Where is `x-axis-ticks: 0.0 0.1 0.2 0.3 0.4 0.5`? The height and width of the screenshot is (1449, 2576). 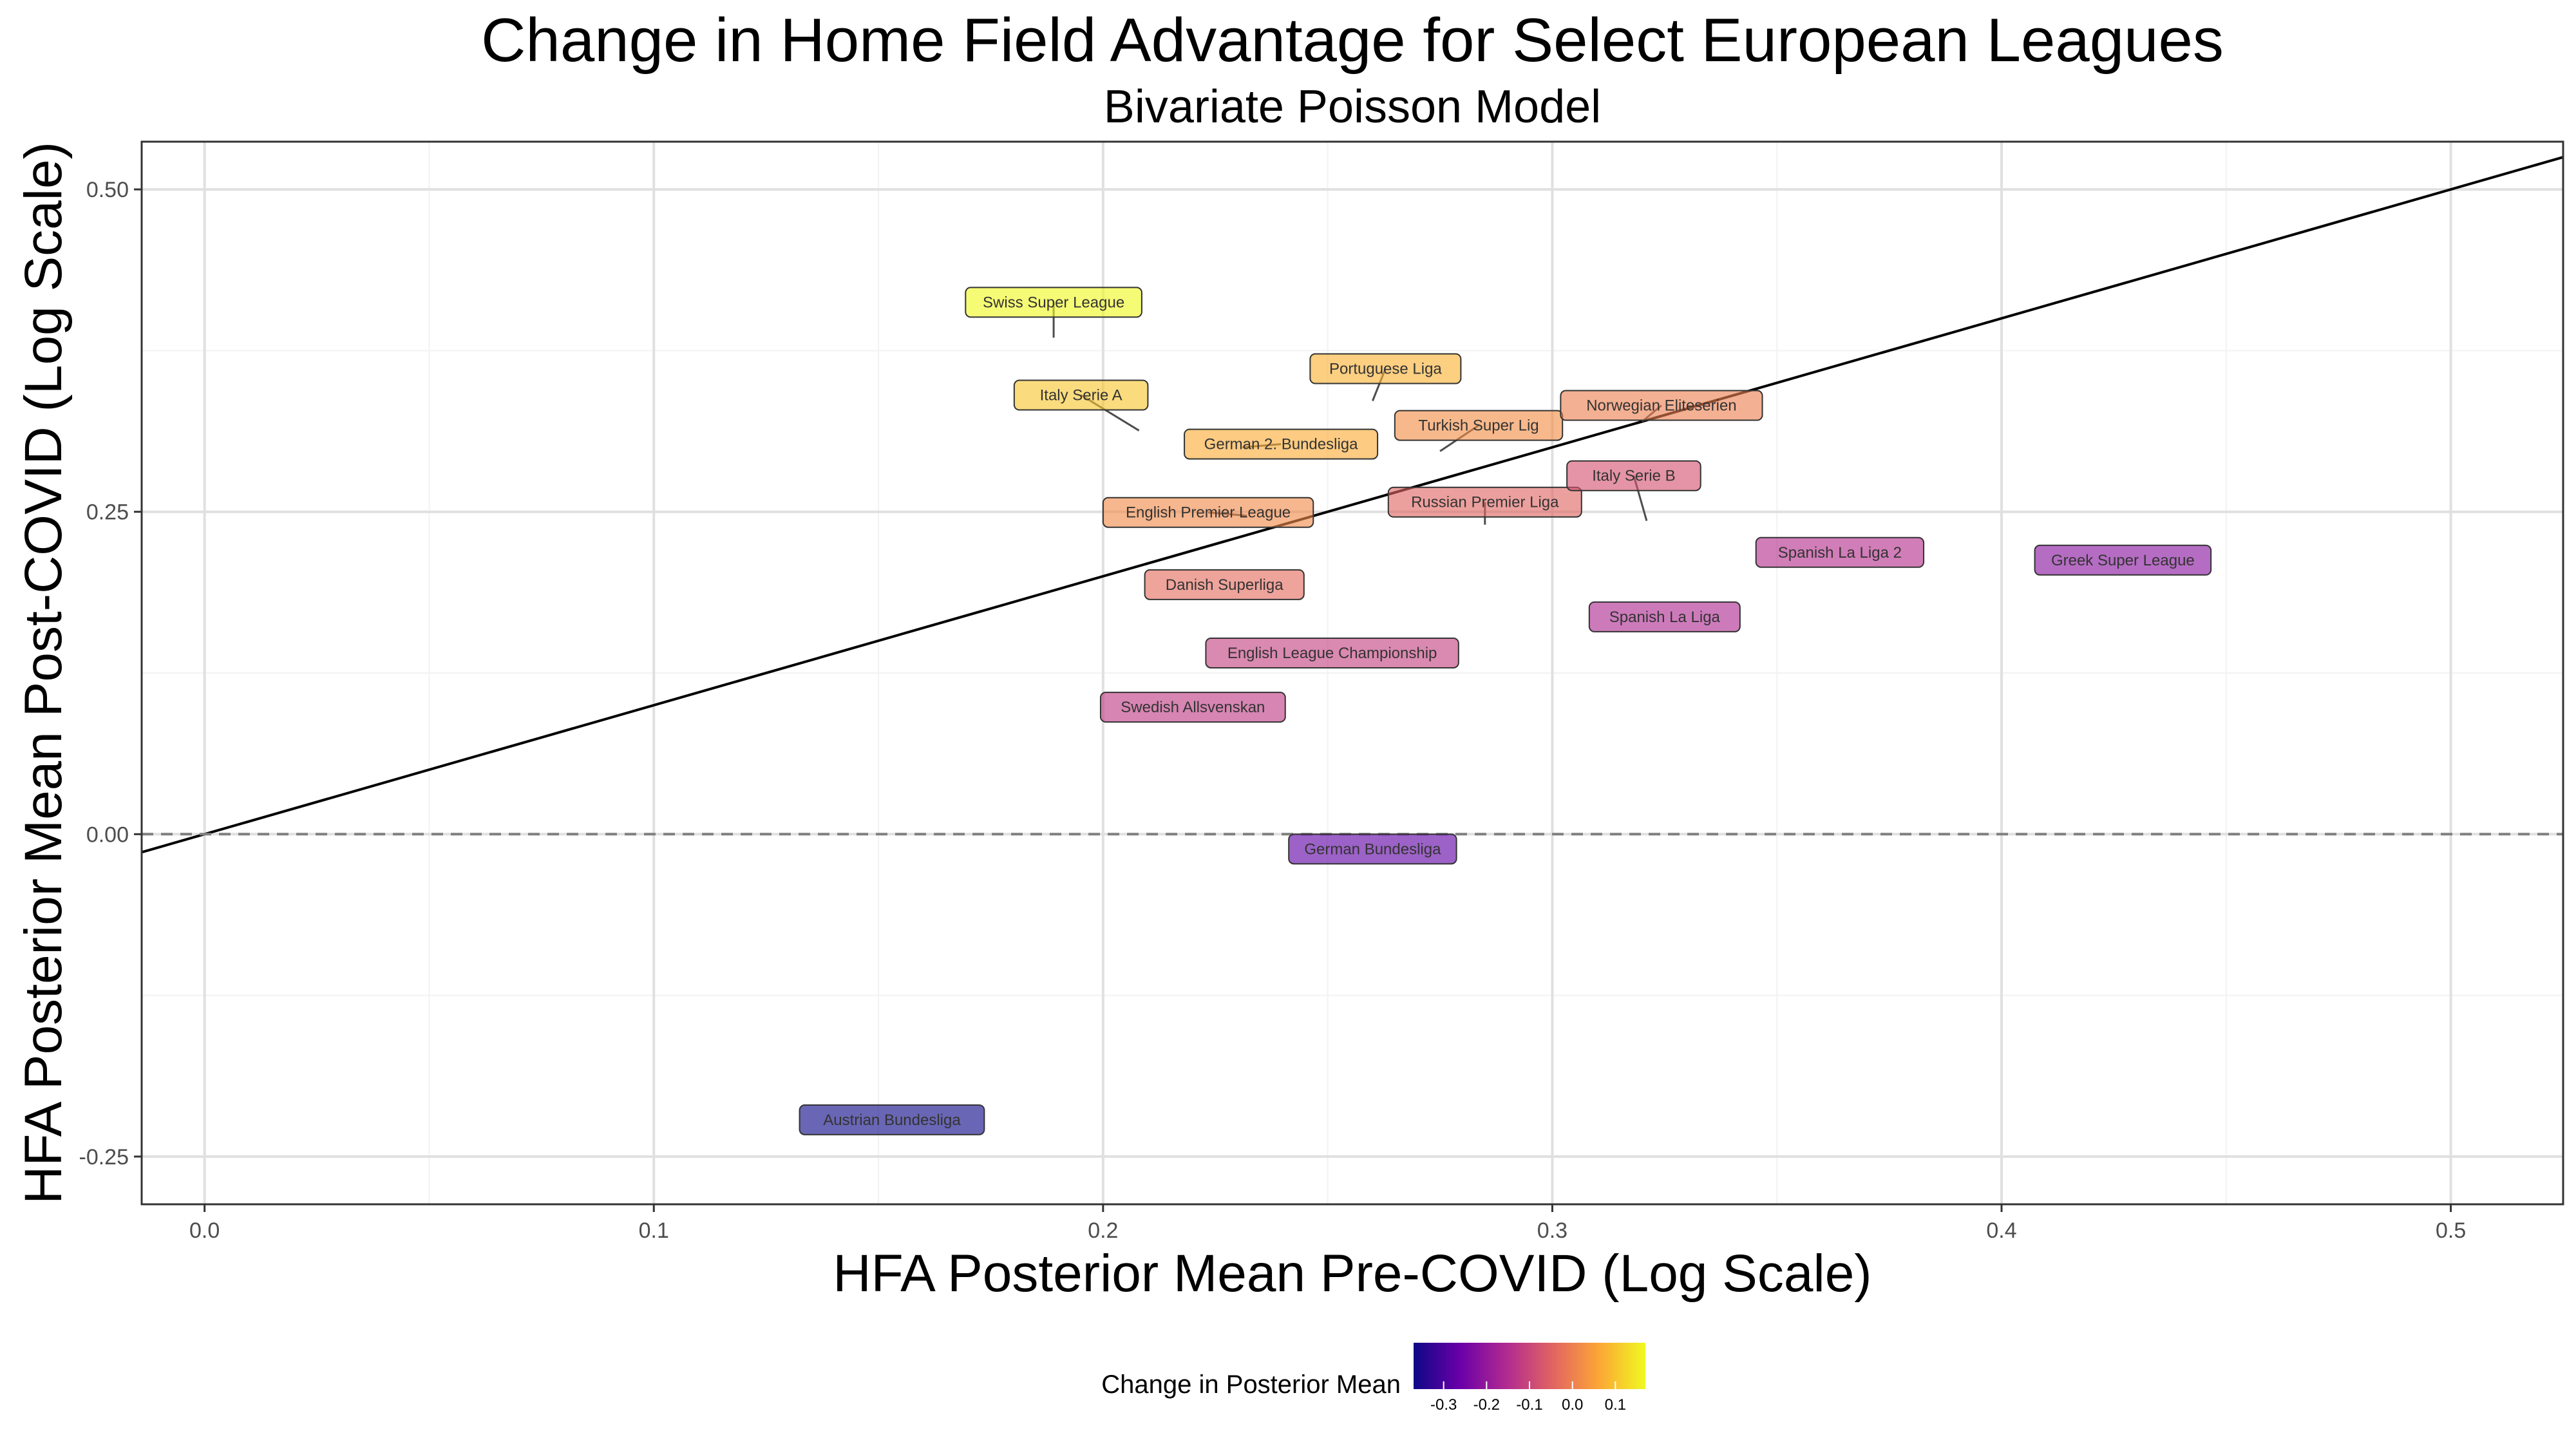 x-axis-ticks: 0.0 0.1 0.2 0.3 0.4 0.5 is located at coordinates (1327, 1223).